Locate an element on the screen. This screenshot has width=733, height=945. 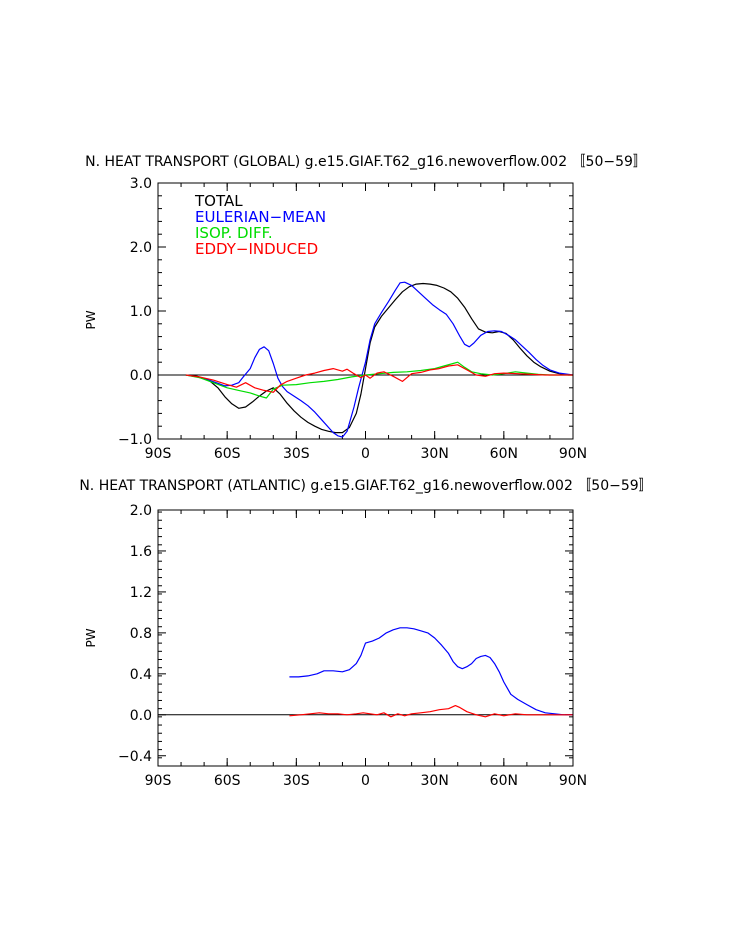
series-line-isop-diff is located at coordinates (379, 380).